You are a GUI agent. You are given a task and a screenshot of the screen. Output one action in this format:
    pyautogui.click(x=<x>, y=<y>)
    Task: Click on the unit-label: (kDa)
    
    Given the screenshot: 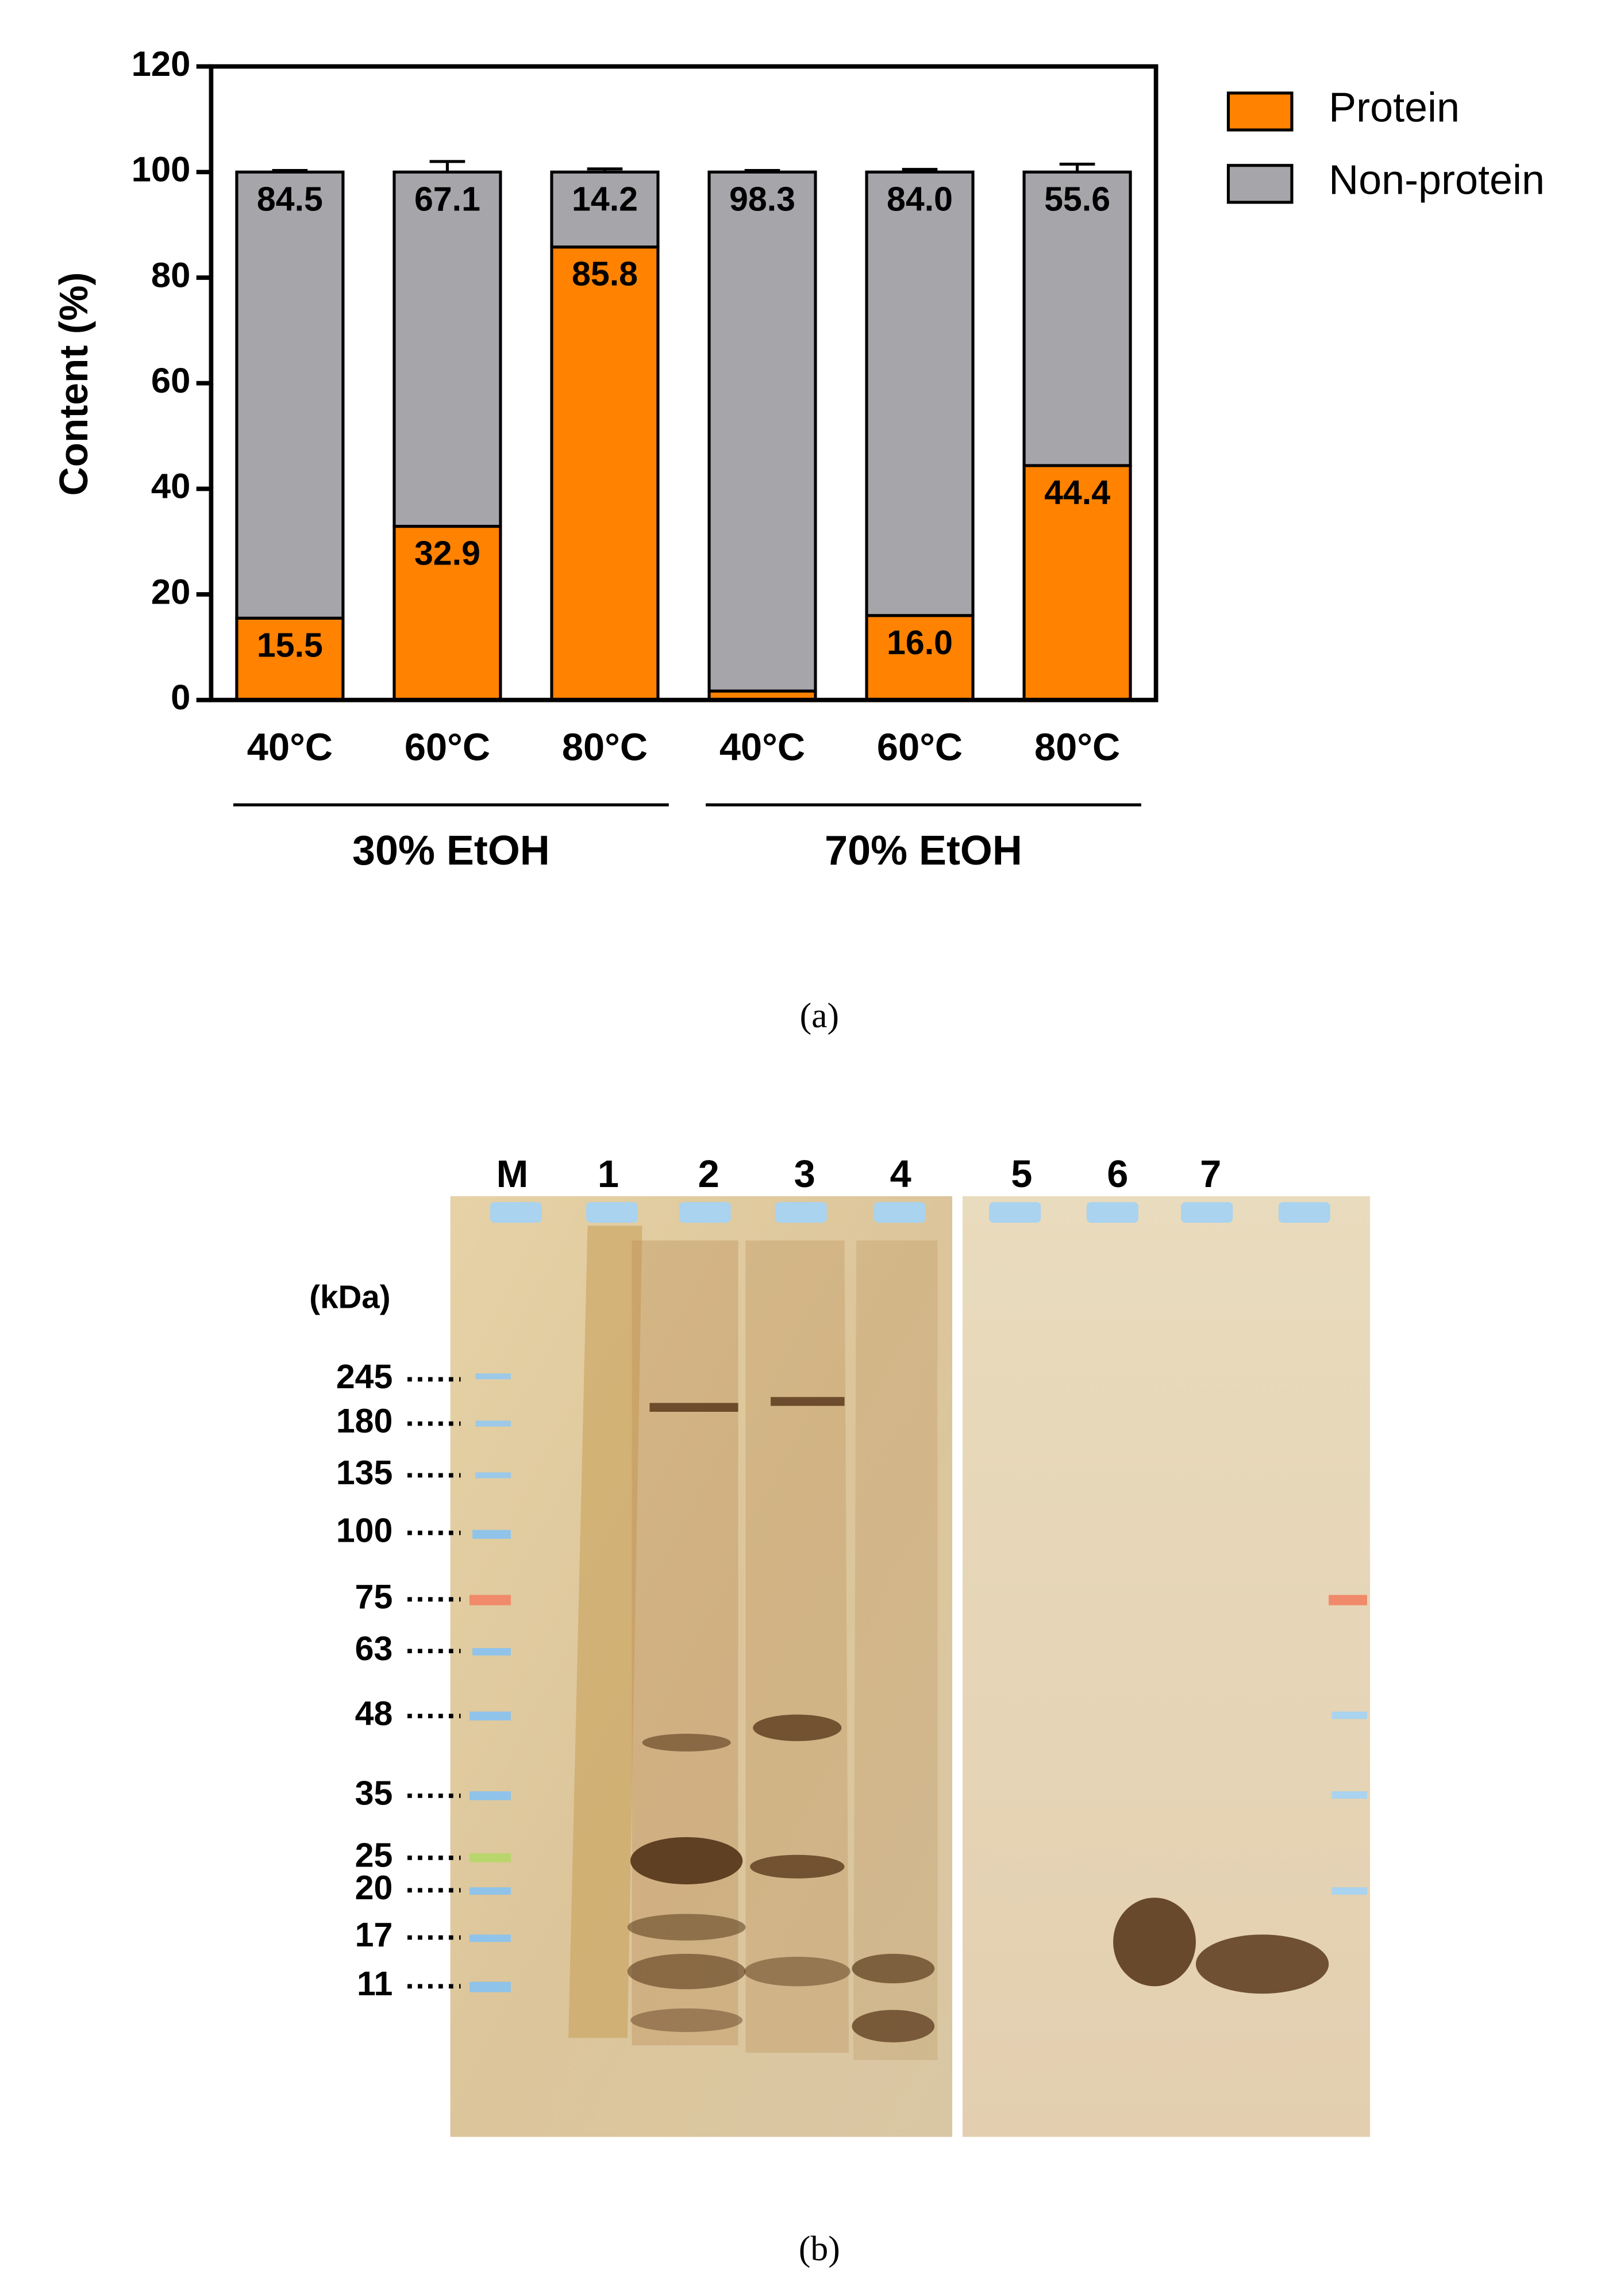 What is the action you would take?
    pyautogui.click(x=349, y=1297)
    